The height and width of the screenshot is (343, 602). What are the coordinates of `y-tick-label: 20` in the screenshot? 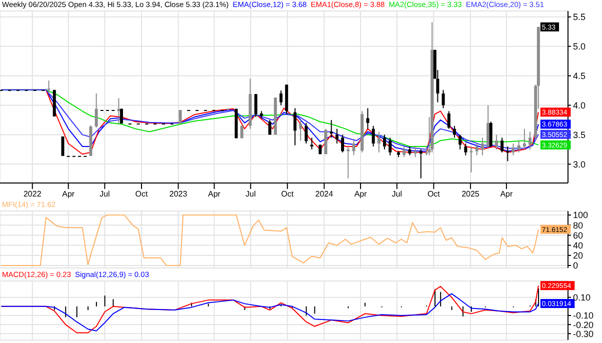 It's located at (578, 255).